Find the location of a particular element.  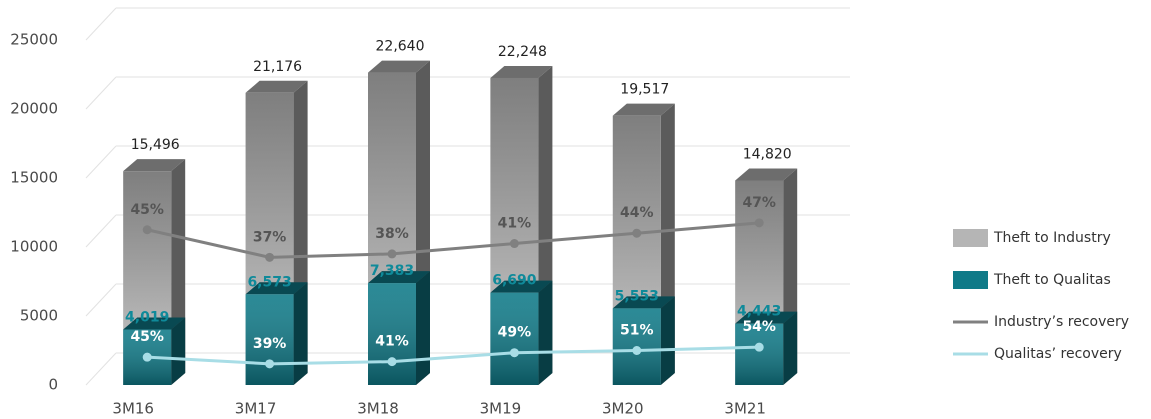

percent-label: 38% is located at coordinates (392, 234).